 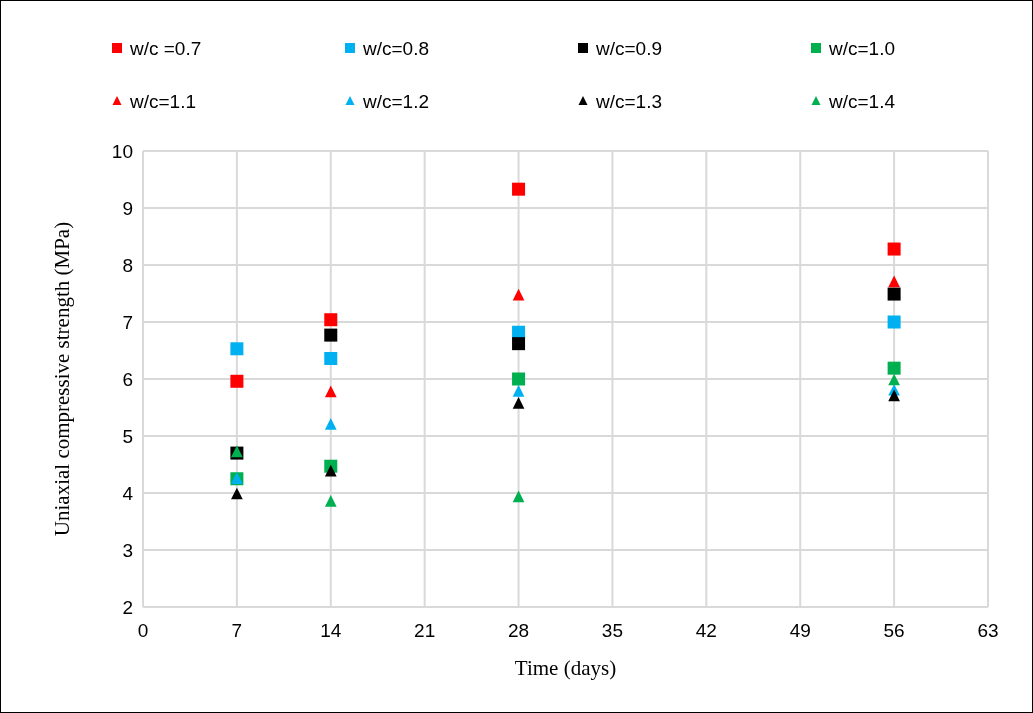 What do you see at coordinates (127, 379) in the screenshot?
I see `y-tick-label: 6` at bounding box center [127, 379].